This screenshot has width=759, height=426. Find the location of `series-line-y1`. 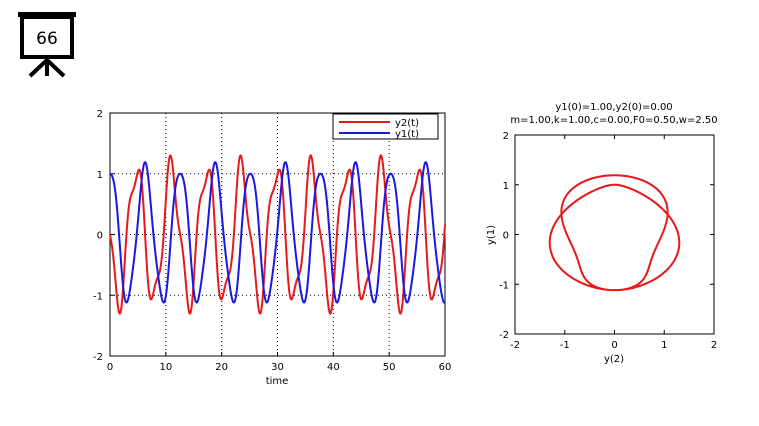

series-line-y1 is located at coordinates (277, 232).